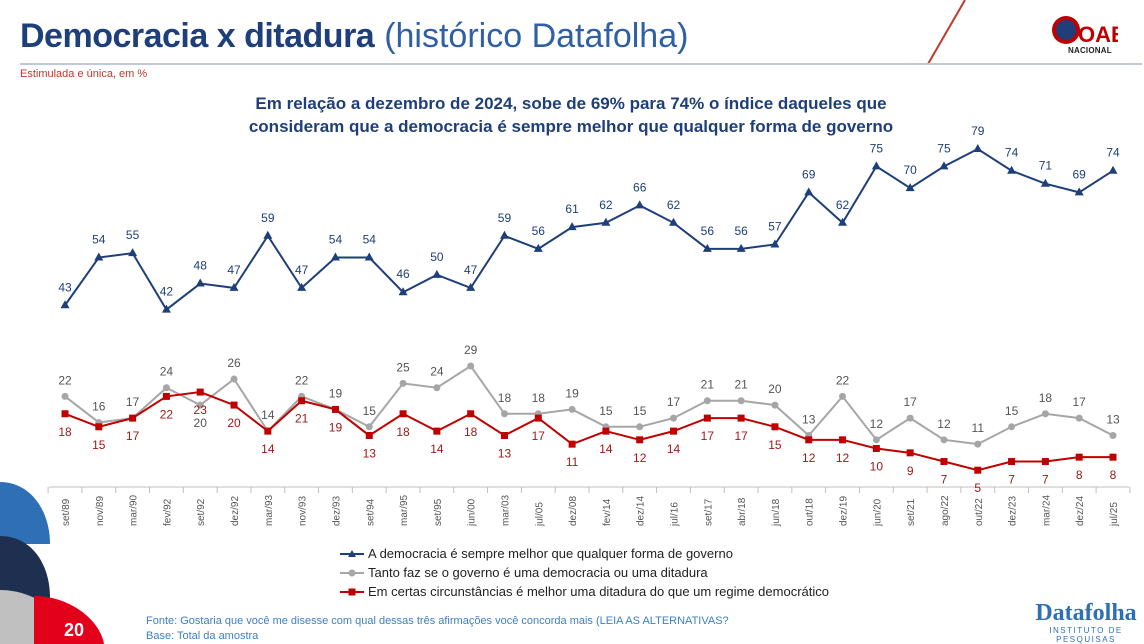 The width and height of the screenshot is (1144, 644). What do you see at coordinates (877, 148) in the screenshot?
I see `data-label: 75` at bounding box center [877, 148].